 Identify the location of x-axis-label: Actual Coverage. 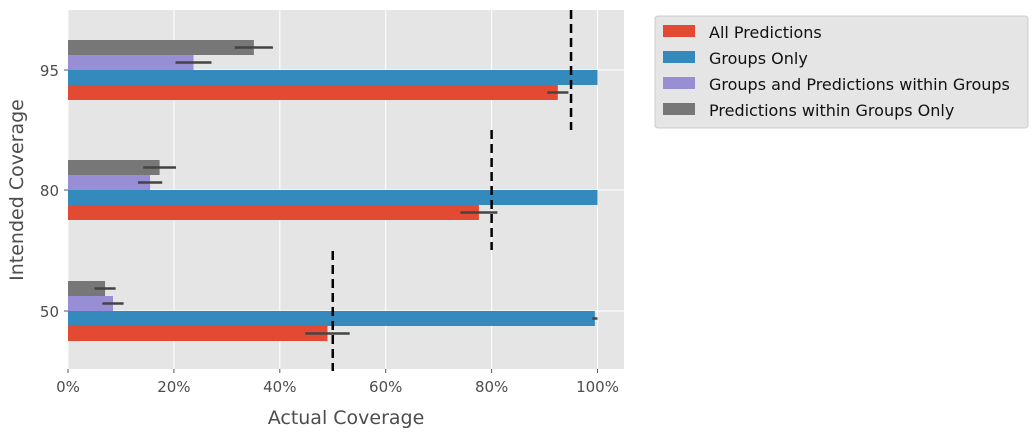
(346, 418).